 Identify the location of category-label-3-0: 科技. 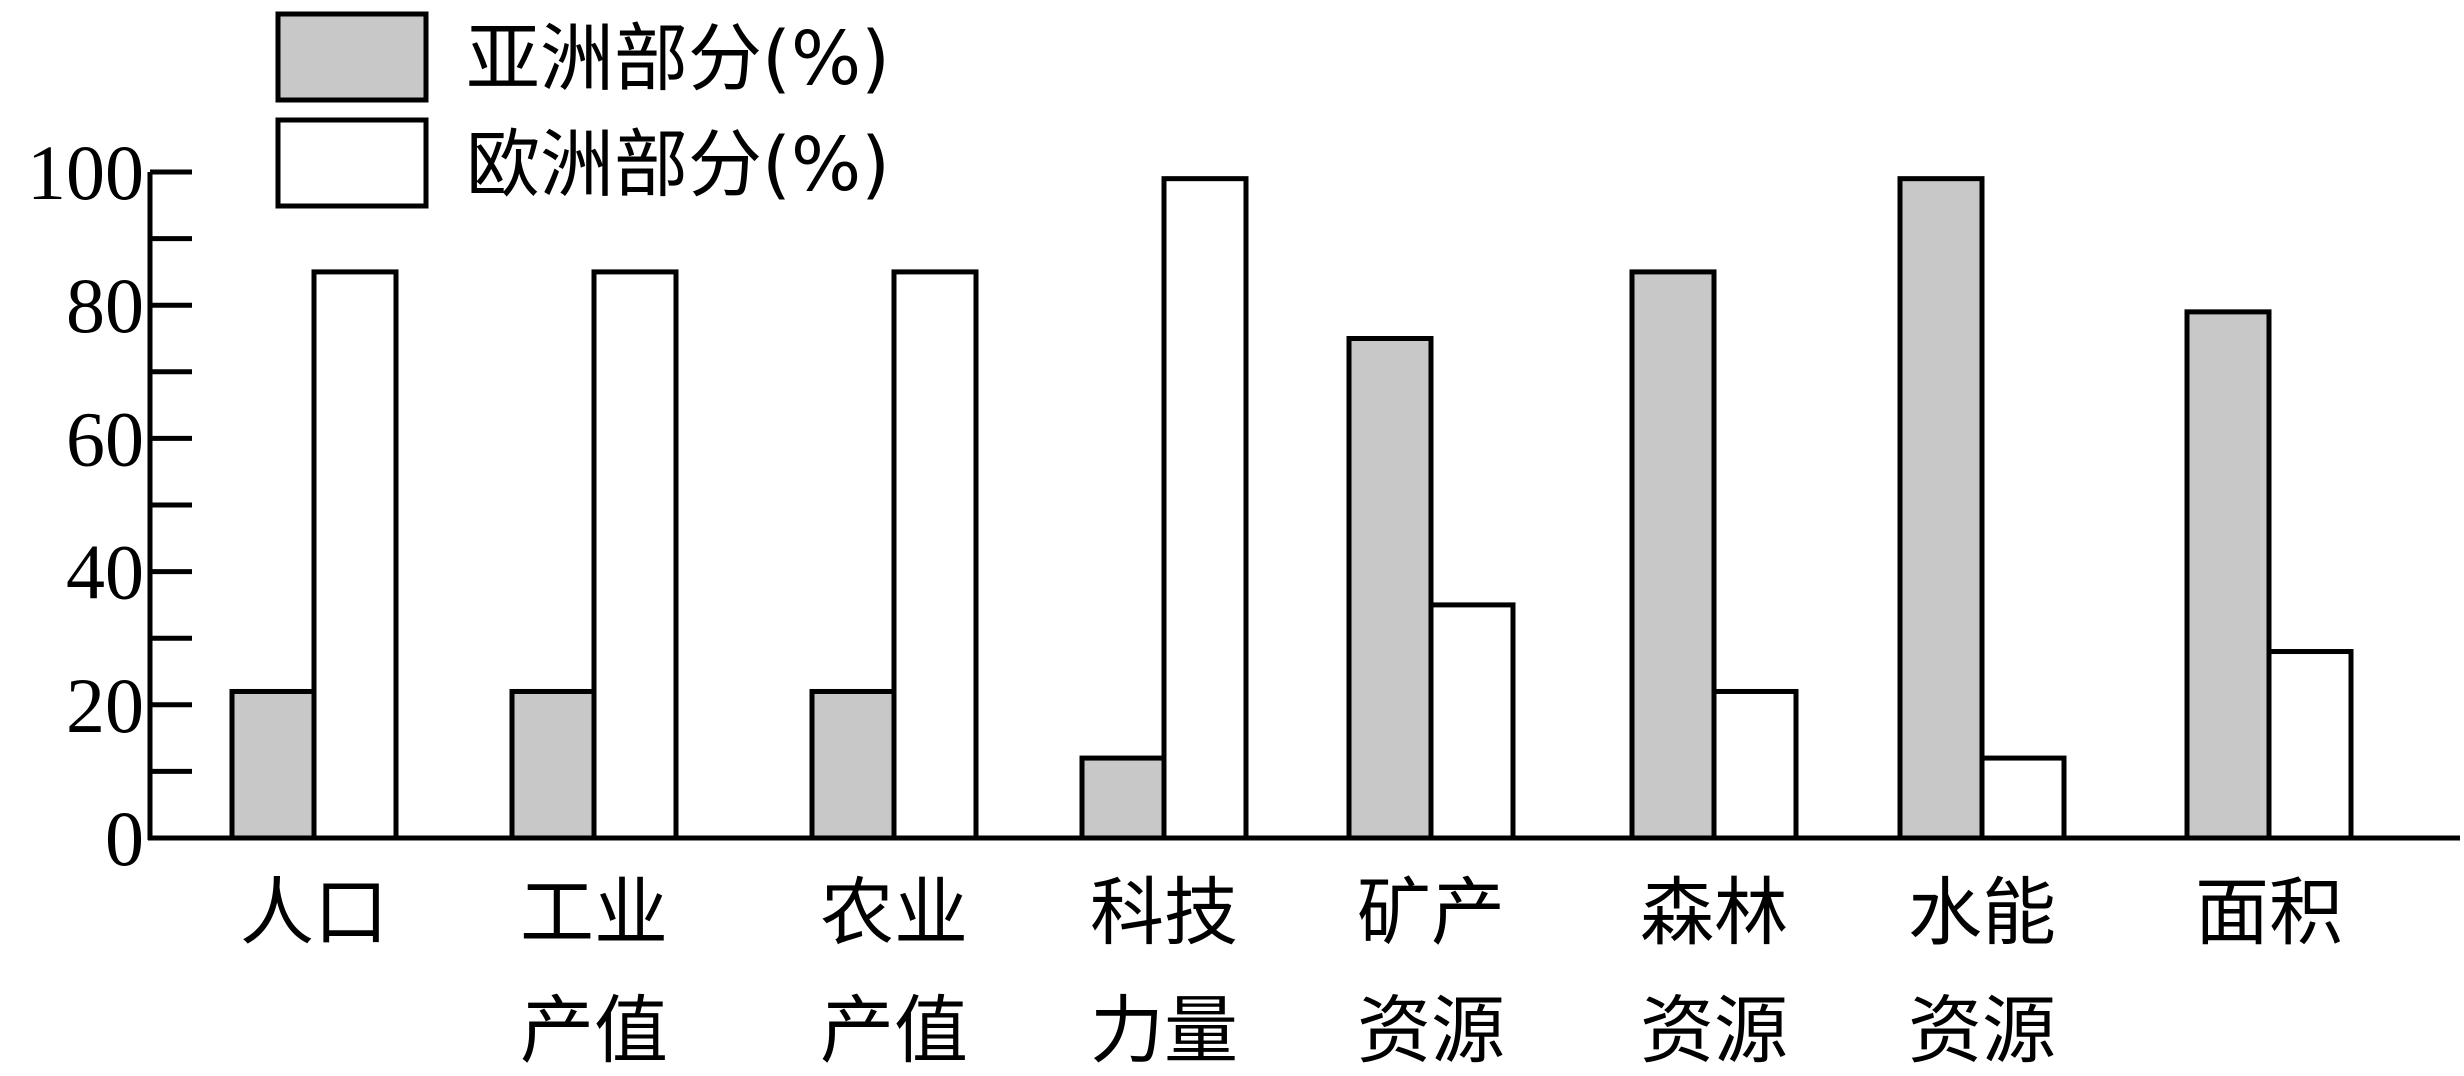
(1164, 913).